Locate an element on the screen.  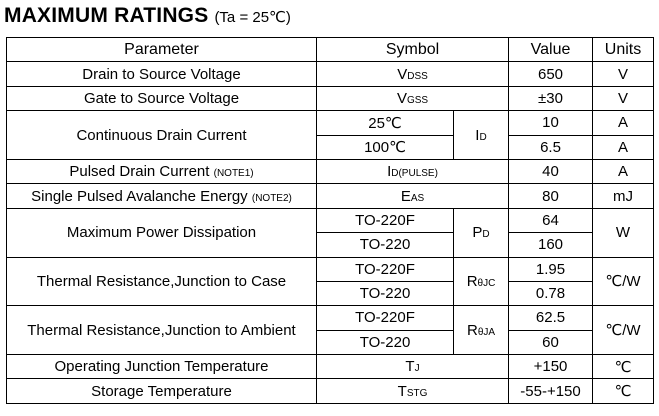
value-cell: 62.5 is located at coordinates (551, 318).